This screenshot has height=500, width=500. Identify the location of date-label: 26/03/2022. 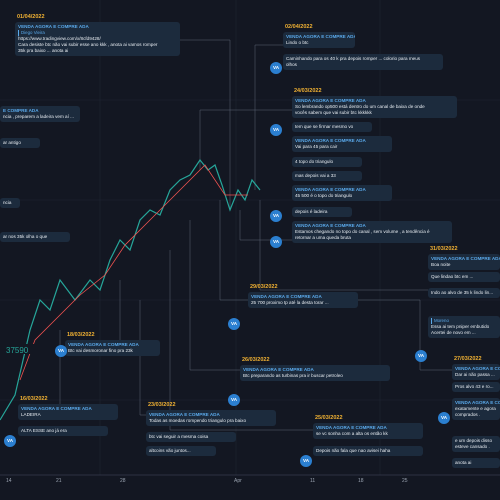
(256, 360).